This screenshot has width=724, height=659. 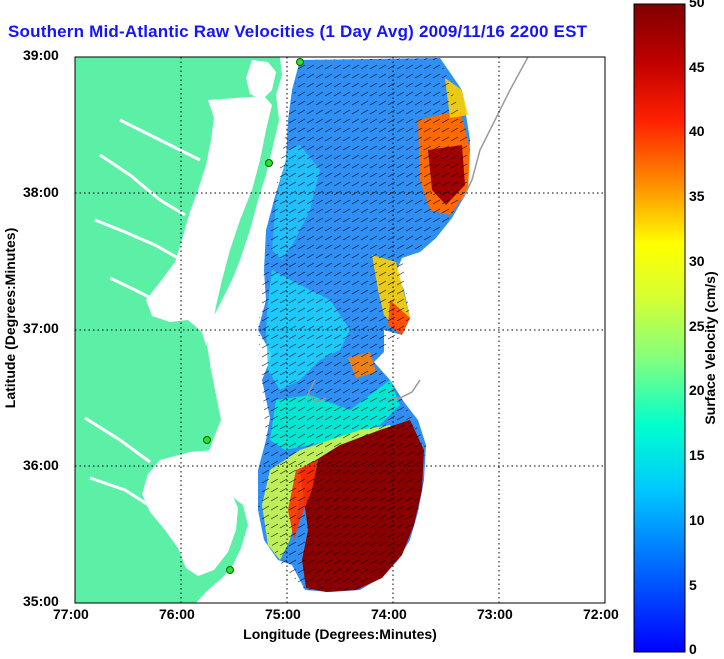 I want to click on y-tick-label: 35:00, so click(x=41, y=601).